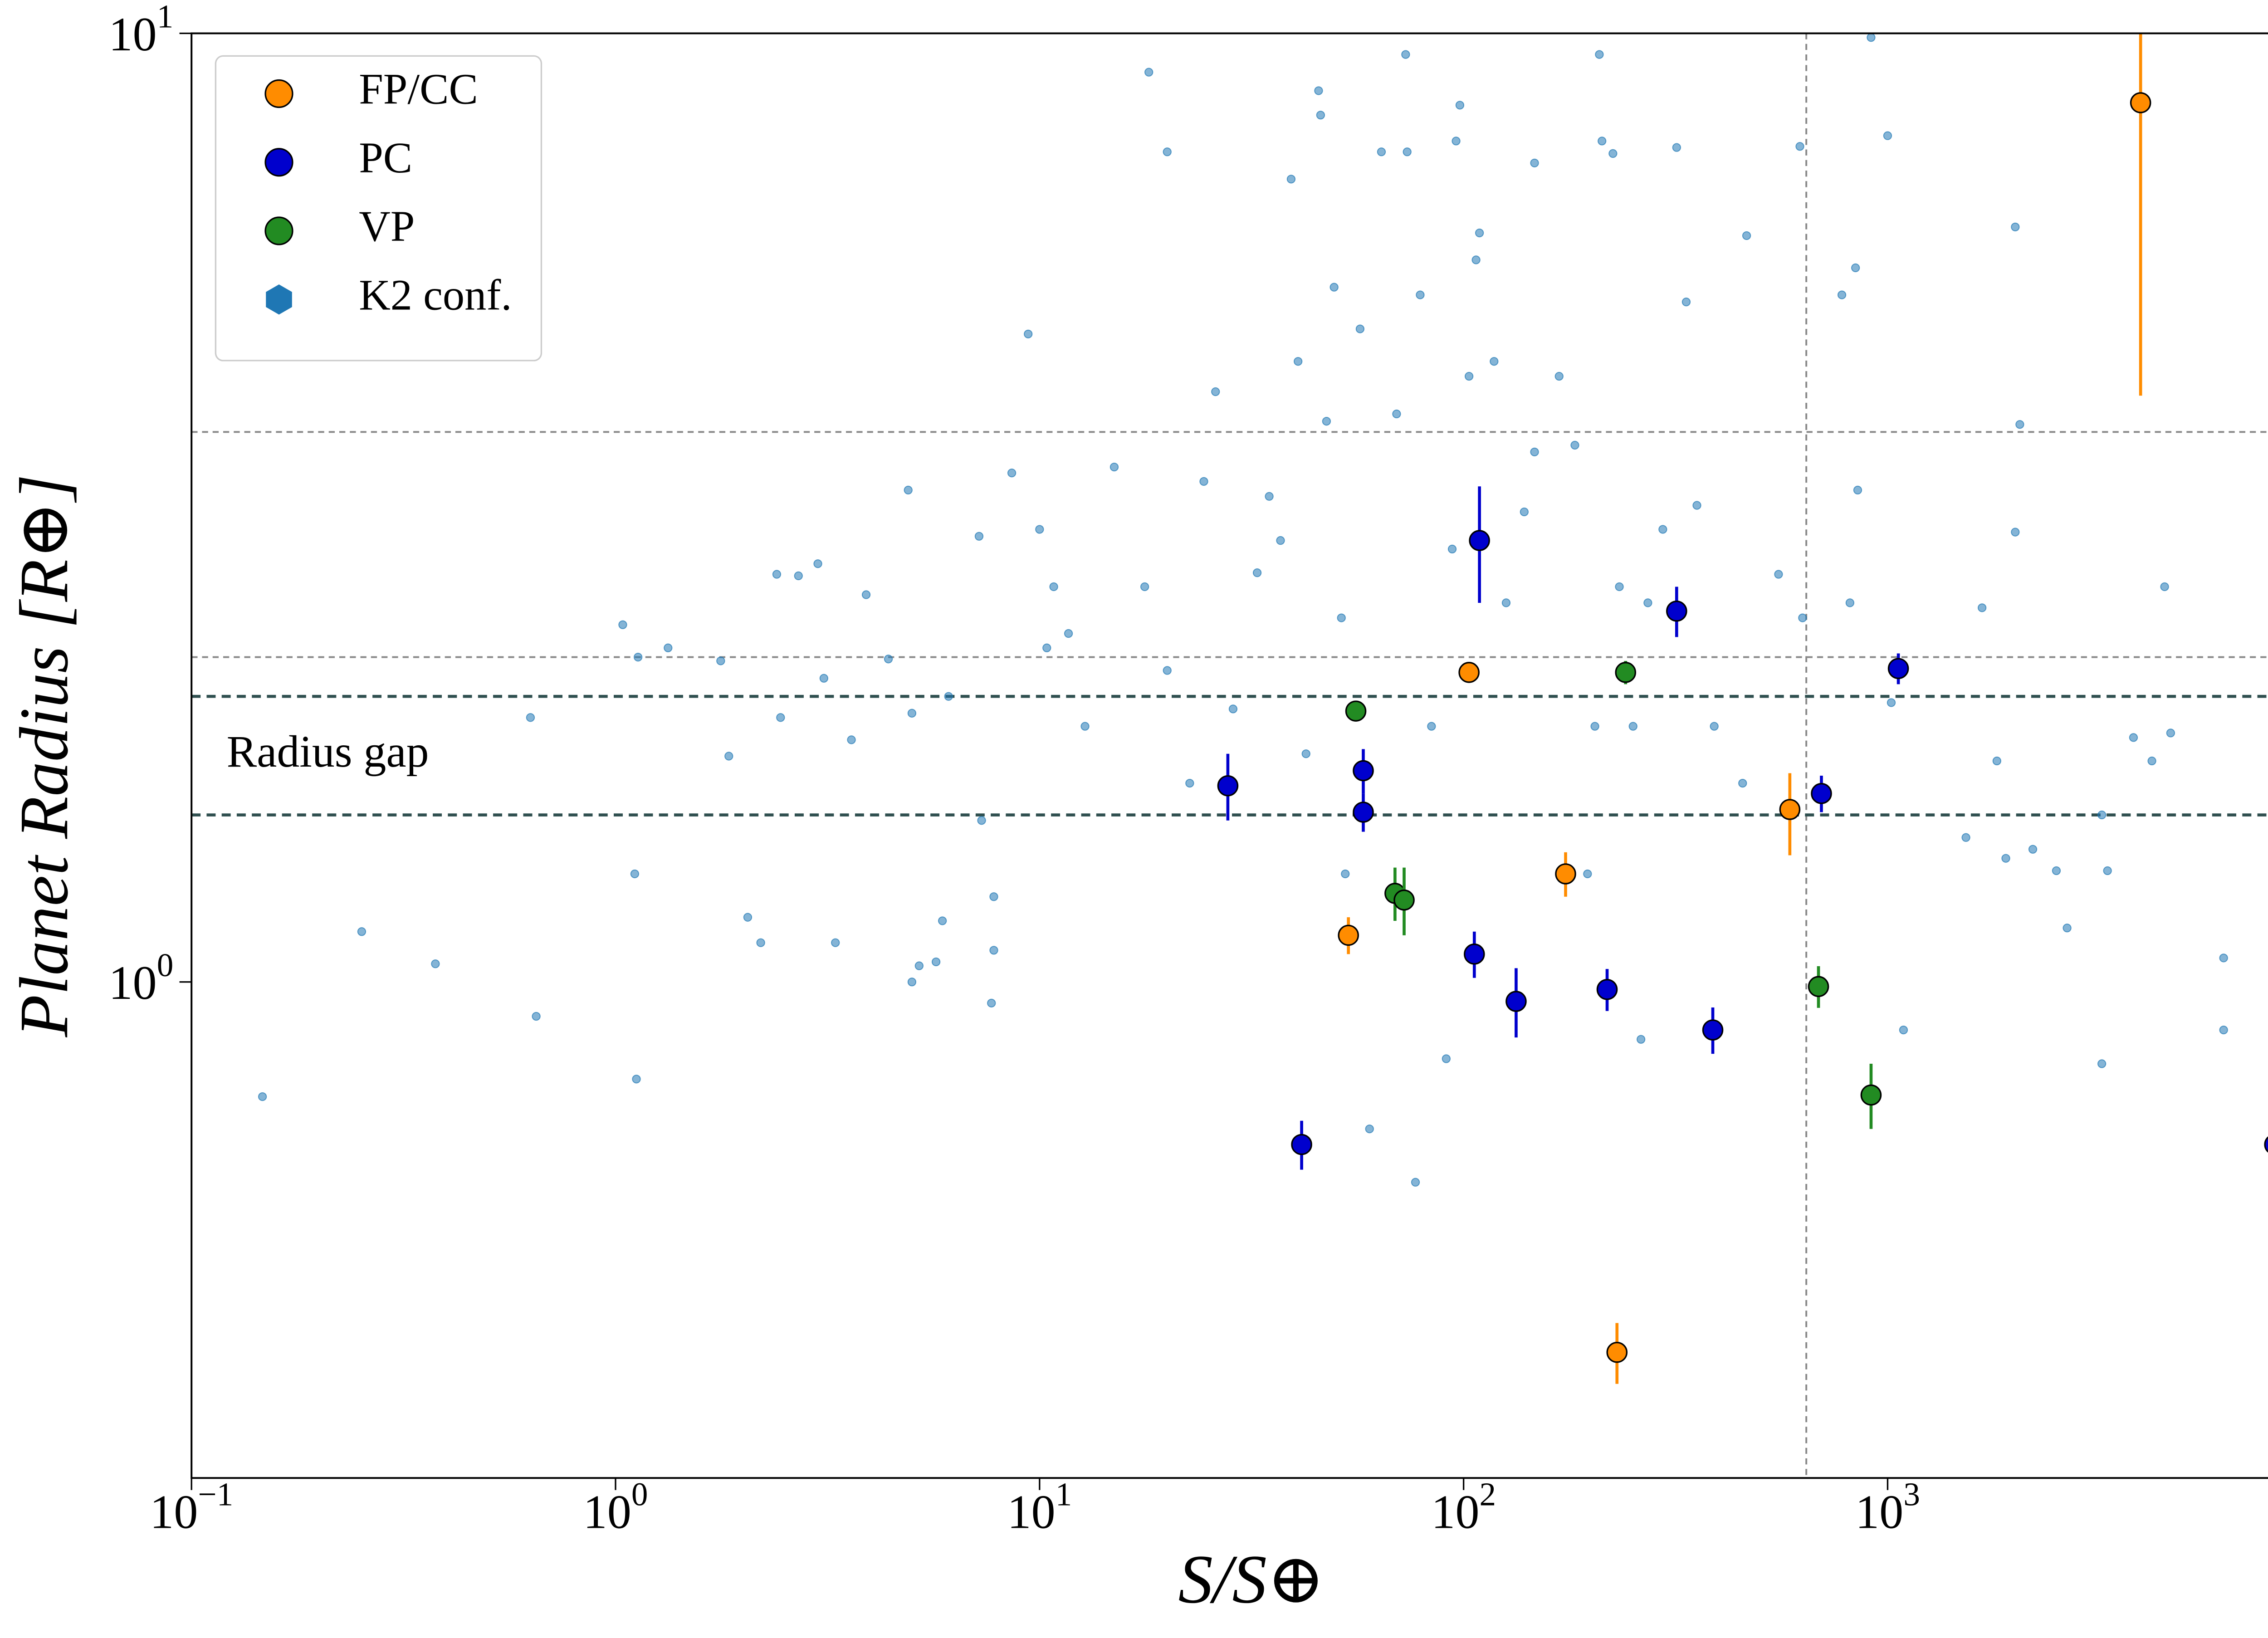 The width and height of the screenshot is (2268, 1638). I want to click on legend-label: PC, so click(386, 158).